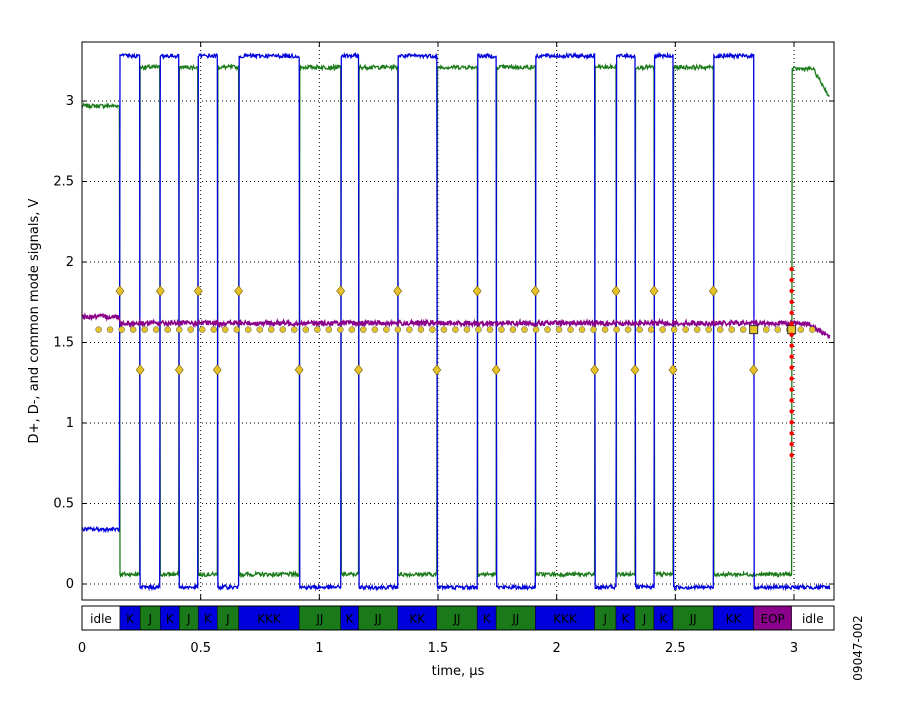  Describe the element at coordinates (675, 648) in the screenshot. I see `x-tick-label: 2.5` at that location.